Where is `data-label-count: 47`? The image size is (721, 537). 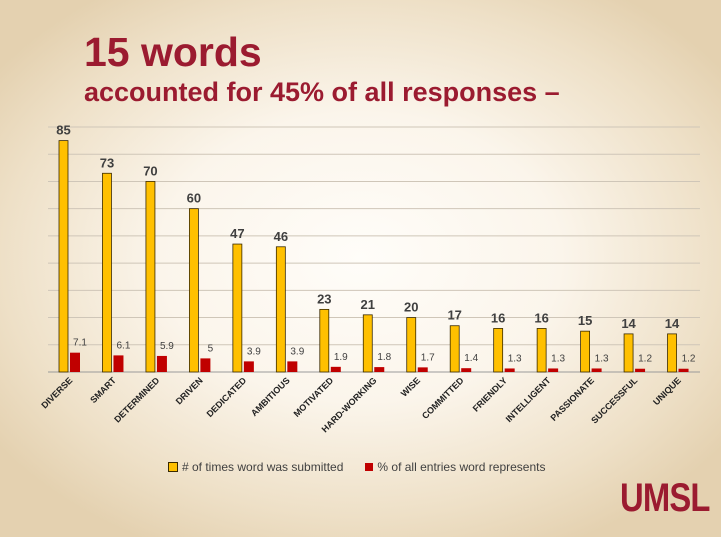
data-label-count: 47 is located at coordinates (237, 233).